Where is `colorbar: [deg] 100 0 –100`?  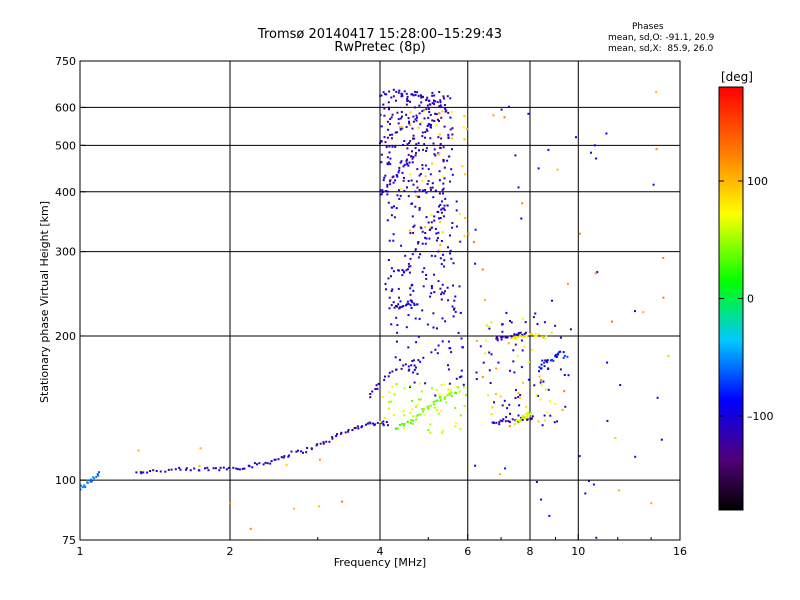 colorbar: [deg] 100 0 –100 is located at coordinates (746, 290).